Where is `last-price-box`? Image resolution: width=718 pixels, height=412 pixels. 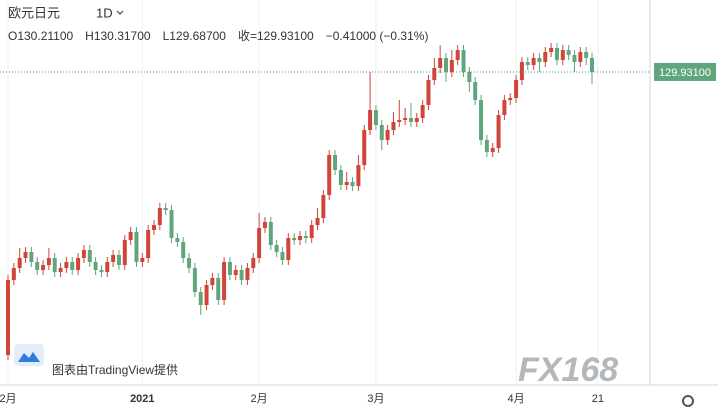 last-price-box is located at coordinates (685, 71).